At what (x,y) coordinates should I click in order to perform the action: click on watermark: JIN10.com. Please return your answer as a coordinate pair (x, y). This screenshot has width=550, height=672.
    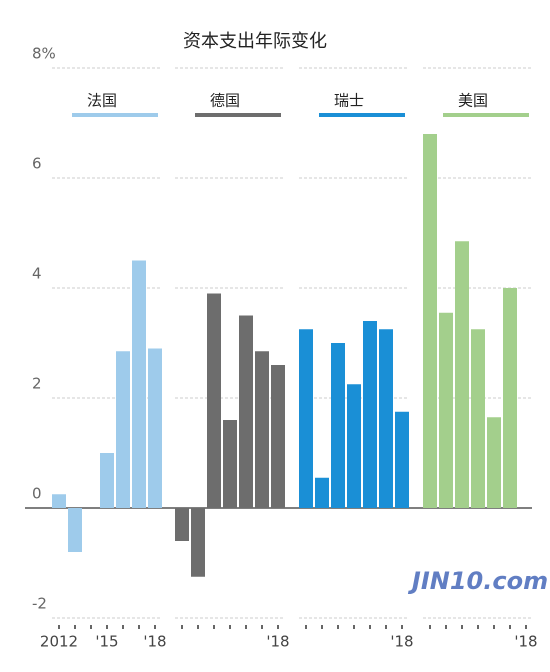
    Looking at the image, I should click on (478, 581).